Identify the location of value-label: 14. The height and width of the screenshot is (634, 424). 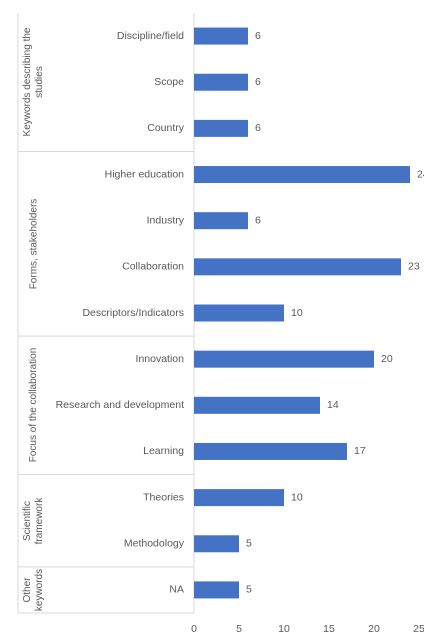
(333, 405).